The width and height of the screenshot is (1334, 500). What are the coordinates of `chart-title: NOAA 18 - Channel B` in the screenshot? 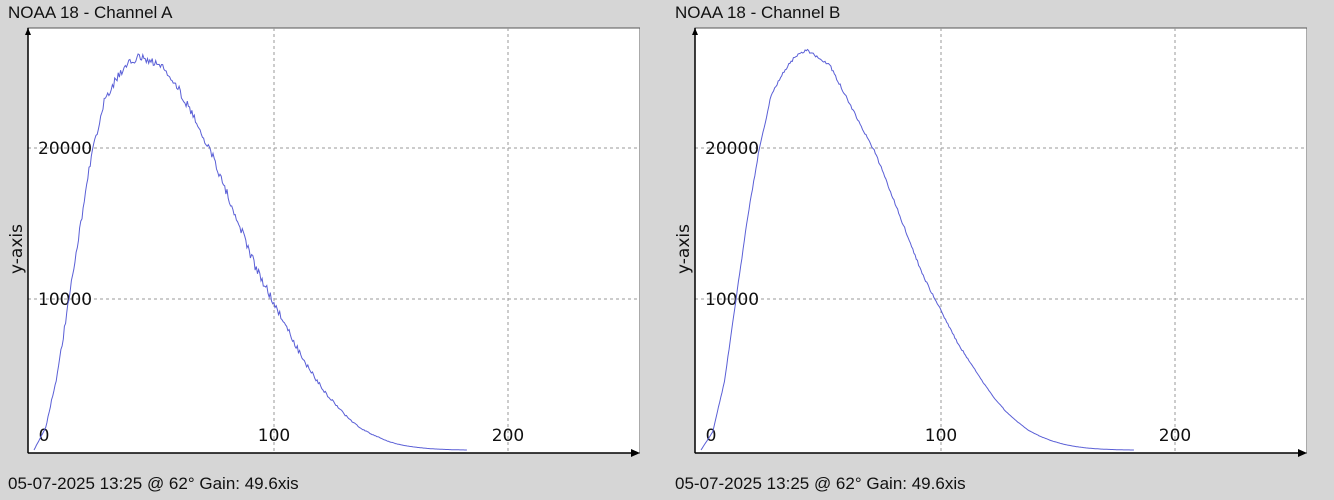 It's located at (758, 12).